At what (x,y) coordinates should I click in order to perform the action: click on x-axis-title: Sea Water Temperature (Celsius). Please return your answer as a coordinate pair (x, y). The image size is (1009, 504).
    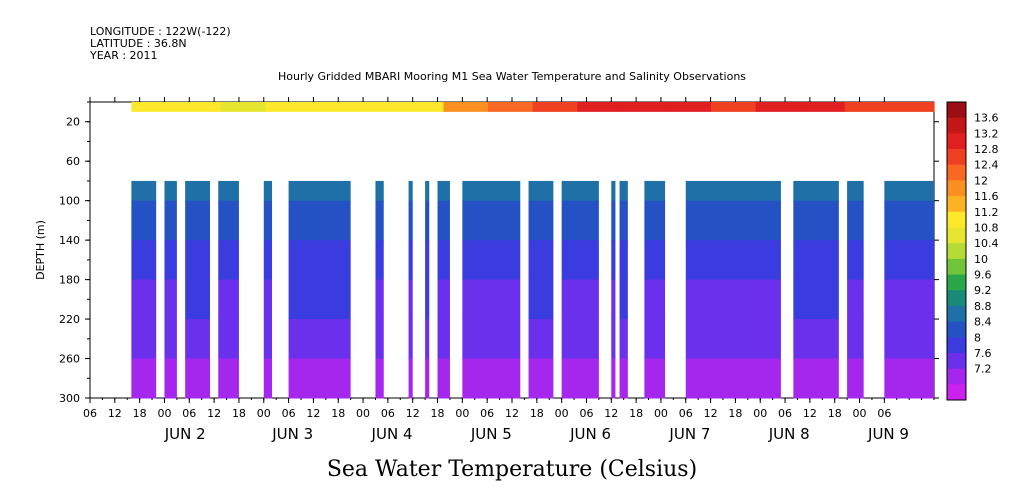
    Looking at the image, I should click on (512, 469).